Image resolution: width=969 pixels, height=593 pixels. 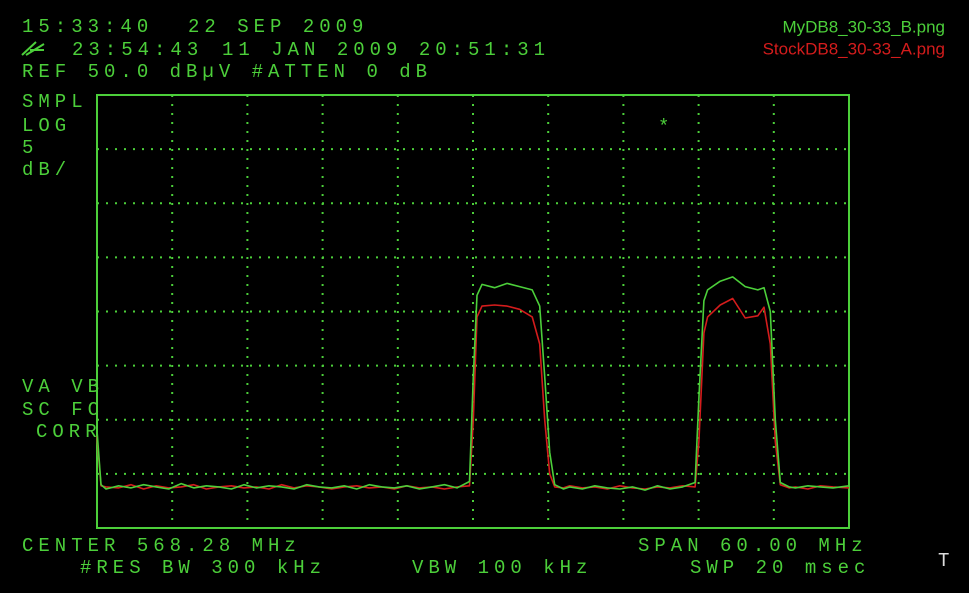 What do you see at coordinates (55, 102) in the screenshot?
I see `left-label: SMPL` at bounding box center [55, 102].